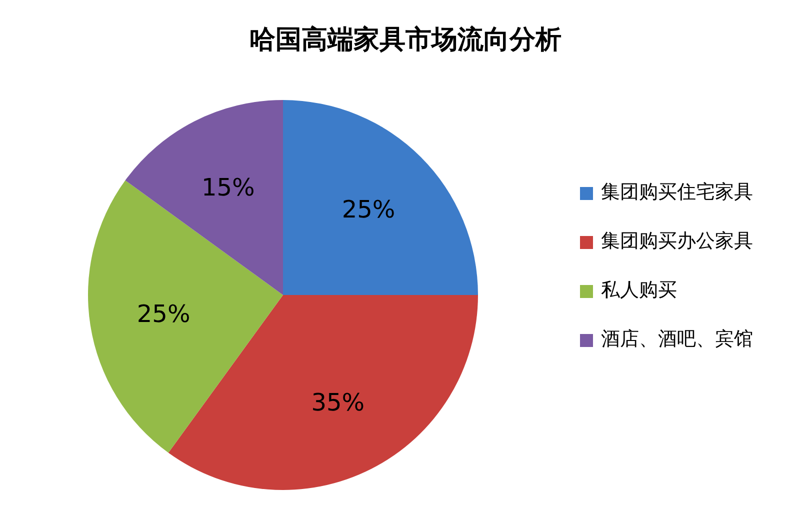 This screenshot has width=811, height=532. Describe the element at coordinates (338, 402) in the screenshot. I see `data-label: 35%` at that location.